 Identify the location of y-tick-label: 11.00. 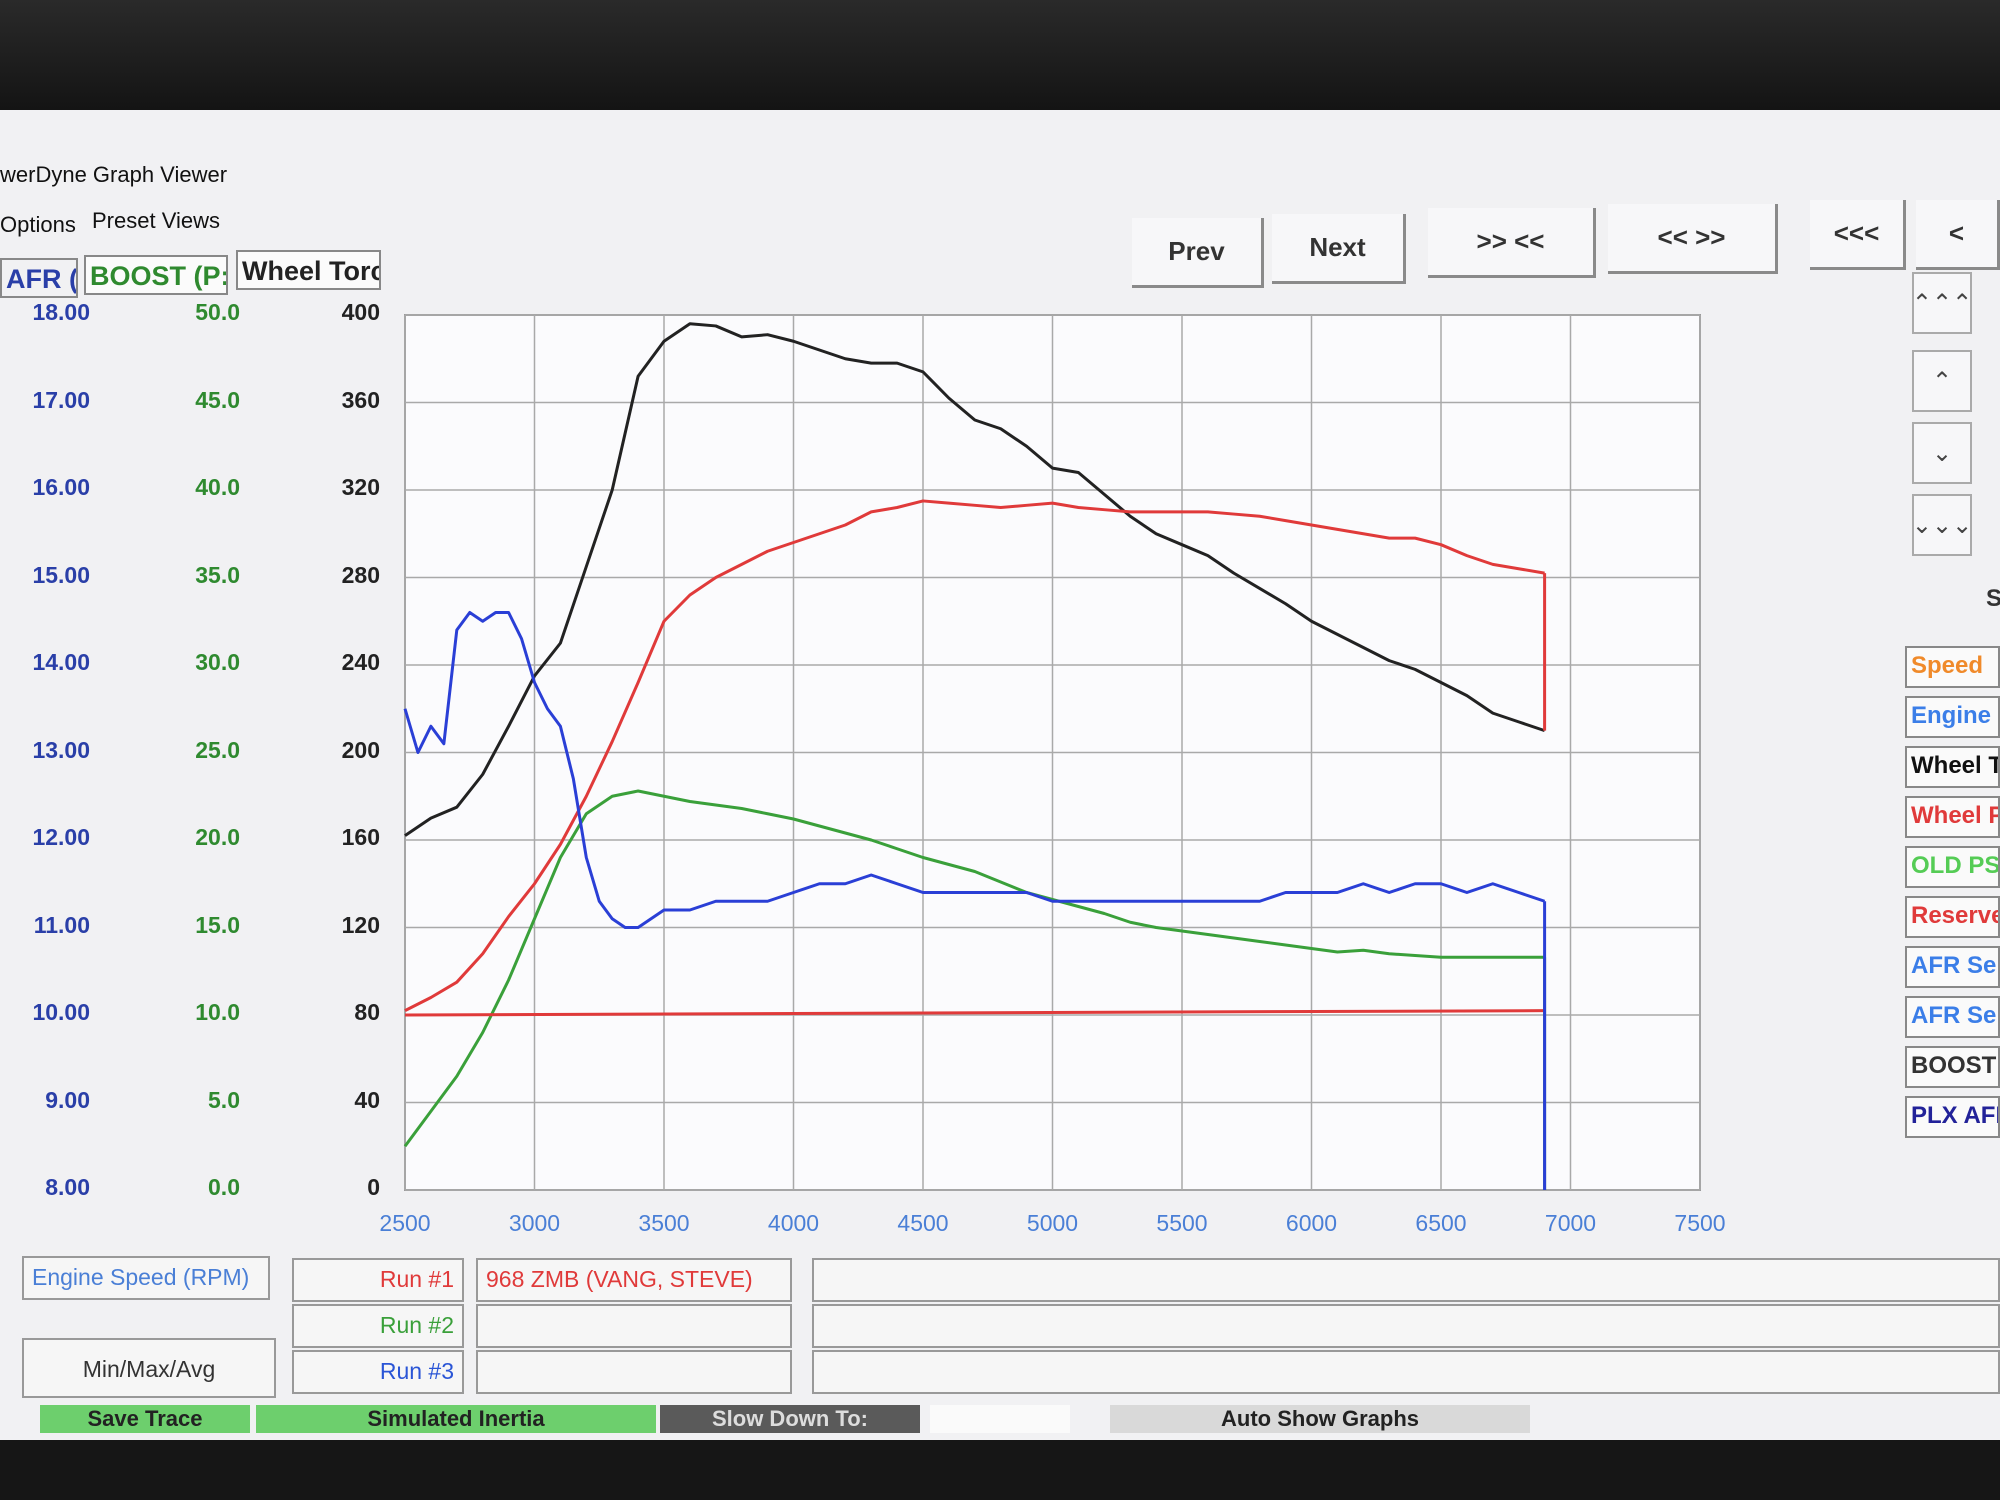
(61, 924).